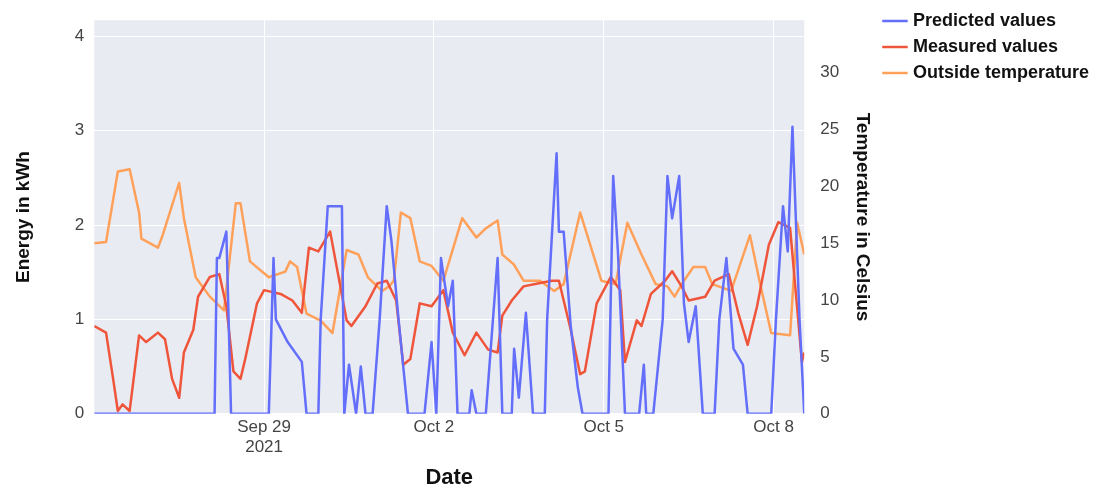 The width and height of the screenshot is (1103, 495). I want to click on x-tick-label: Oct 2, so click(434, 426).